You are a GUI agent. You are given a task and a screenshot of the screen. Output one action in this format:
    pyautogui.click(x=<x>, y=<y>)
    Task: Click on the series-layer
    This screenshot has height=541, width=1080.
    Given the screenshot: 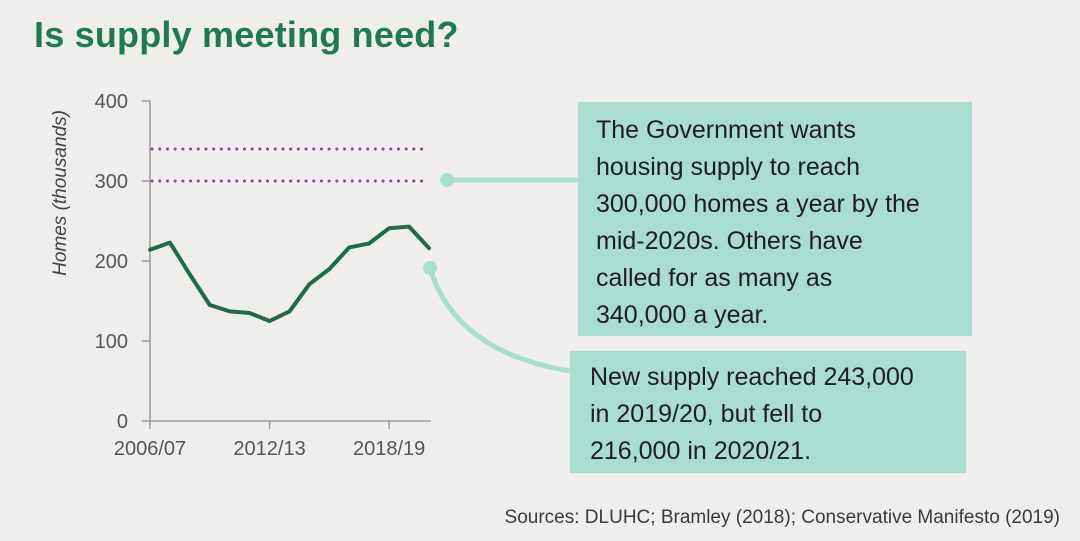 What is the action you would take?
    pyautogui.click(x=289, y=273)
    